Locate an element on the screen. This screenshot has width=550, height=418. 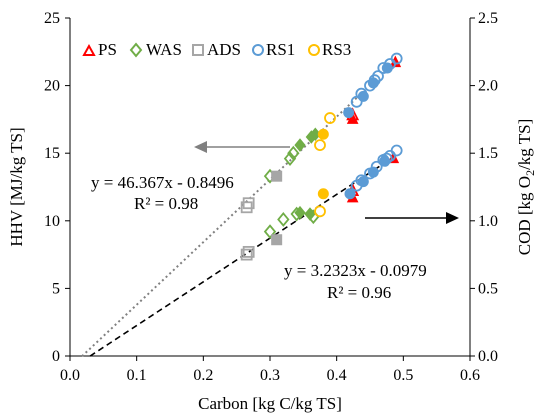
y-left-tick-label: 0 is located at coordinates (56, 356).